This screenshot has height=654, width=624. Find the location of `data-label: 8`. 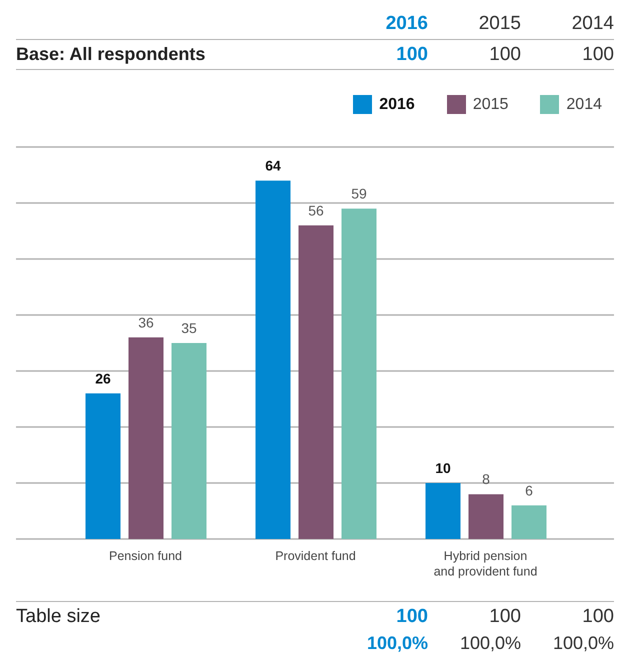

data-label: 8 is located at coordinates (486, 479).